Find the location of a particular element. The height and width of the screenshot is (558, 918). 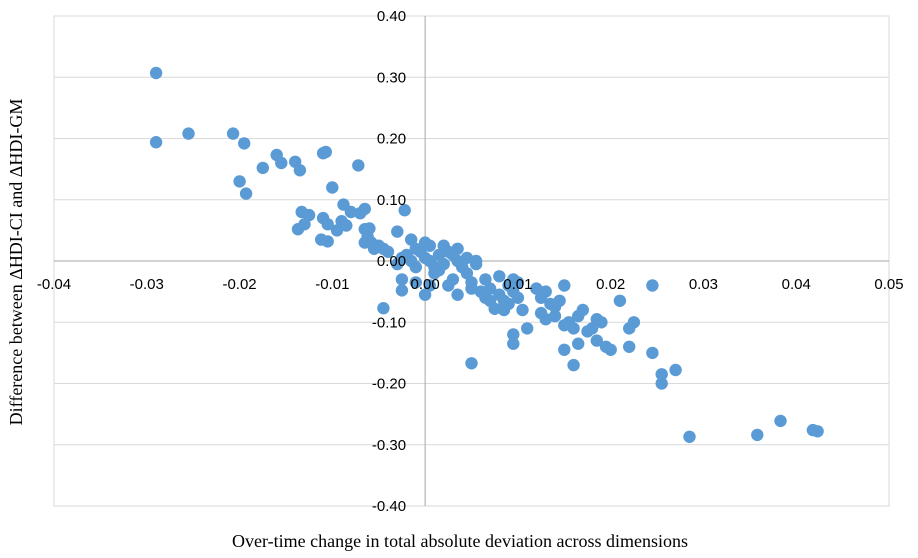

x-tick-label-4: 0.00 is located at coordinates (425, 284).